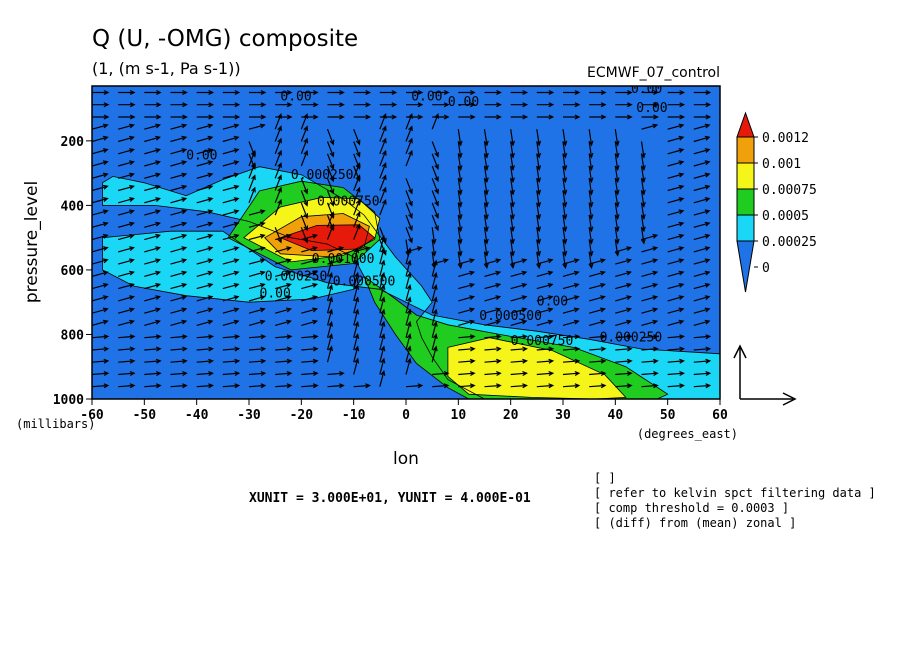  I want to click on x-tick-label-12: 60, so click(720, 415).